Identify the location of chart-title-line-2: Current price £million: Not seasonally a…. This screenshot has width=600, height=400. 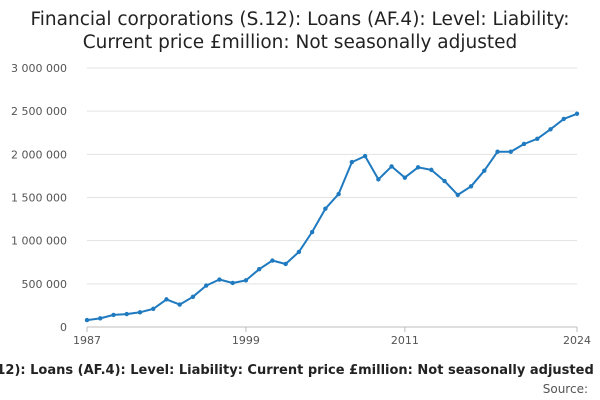
(300, 42).